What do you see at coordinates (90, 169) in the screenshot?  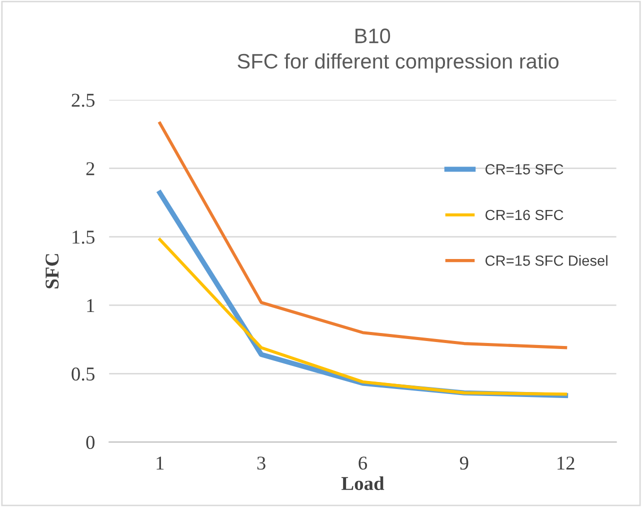 I see `y-tick-label: 2` at bounding box center [90, 169].